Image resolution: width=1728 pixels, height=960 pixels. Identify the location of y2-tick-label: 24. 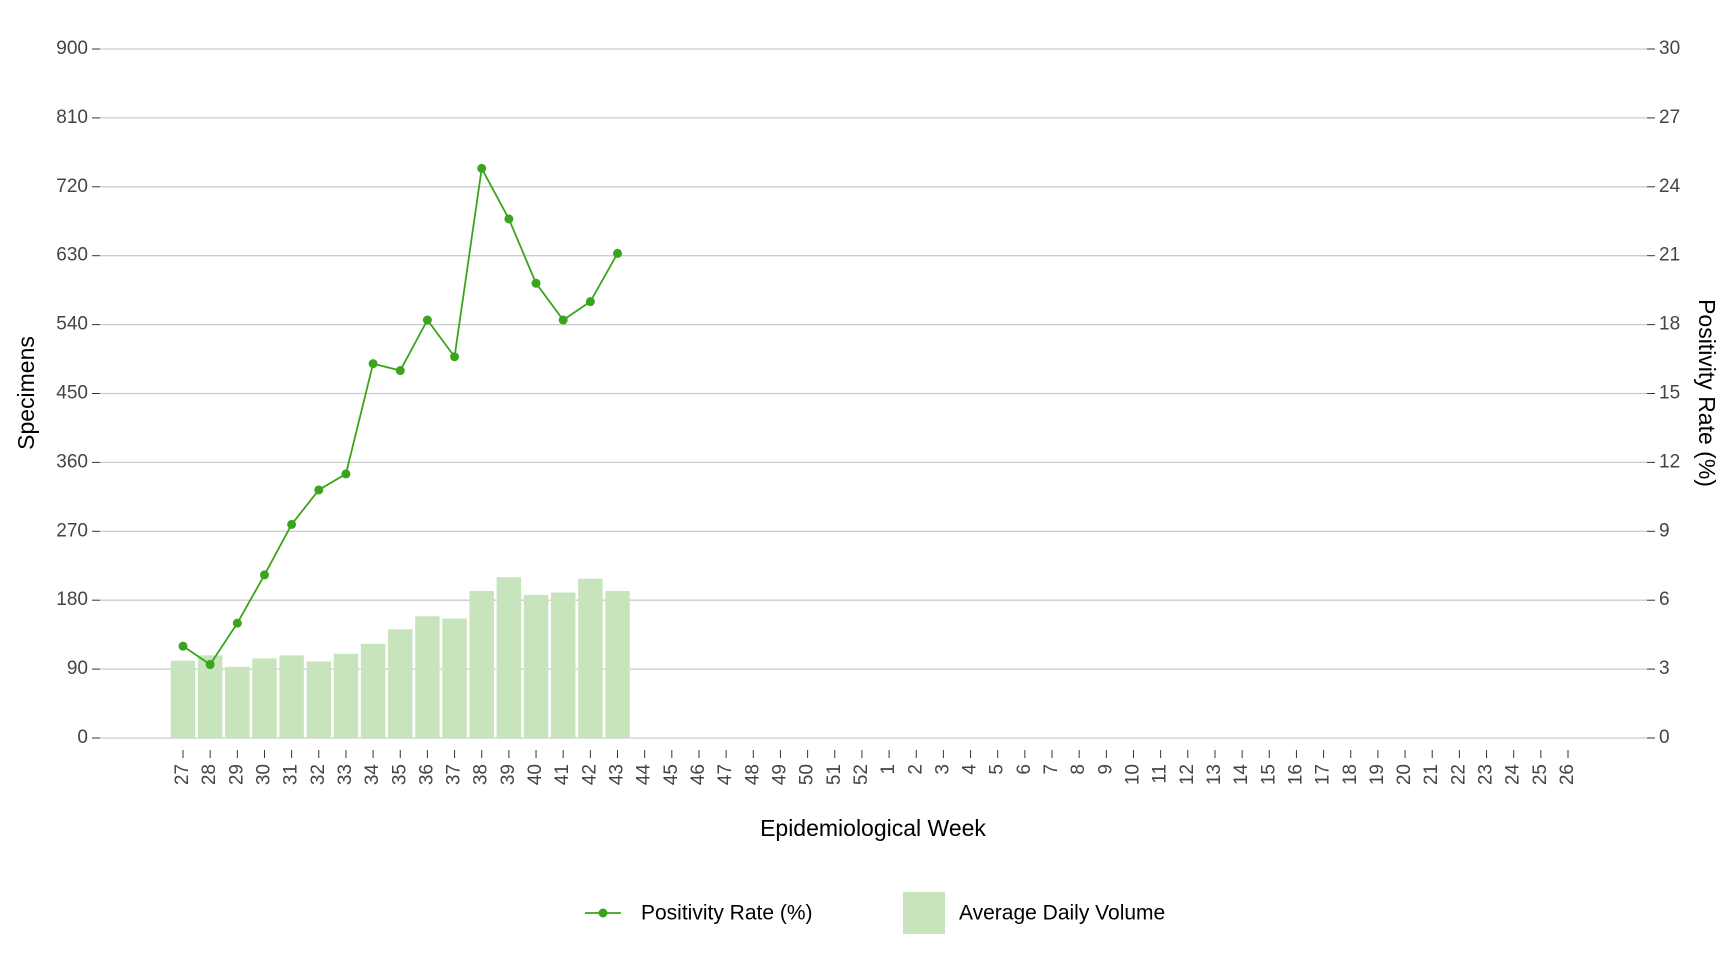
(1670, 186).